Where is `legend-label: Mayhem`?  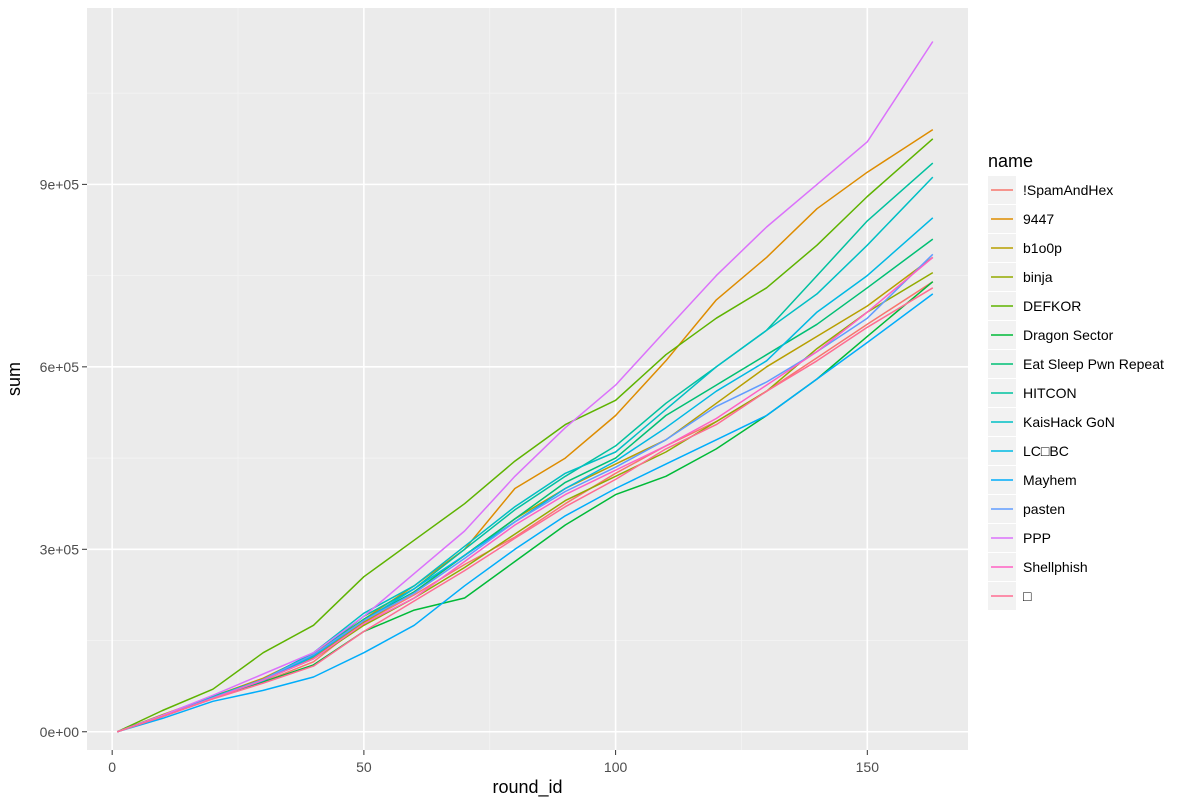
legend-label: Mayhem is located at coordinates (1050, 480).